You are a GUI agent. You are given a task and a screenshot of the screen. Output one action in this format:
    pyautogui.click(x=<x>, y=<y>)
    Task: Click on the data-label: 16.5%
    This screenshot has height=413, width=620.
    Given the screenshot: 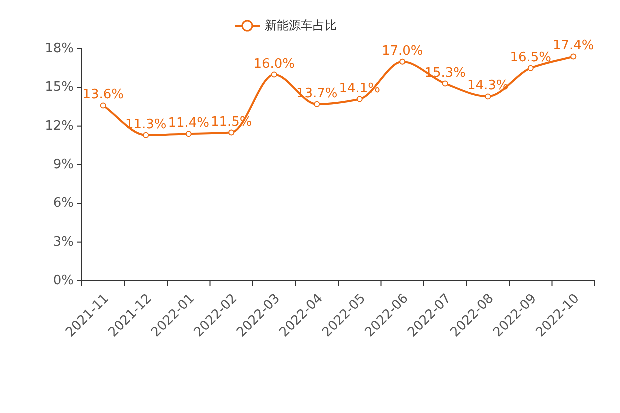 What is the action you would take?
    pyautogui.click(x=531, y=58)
    